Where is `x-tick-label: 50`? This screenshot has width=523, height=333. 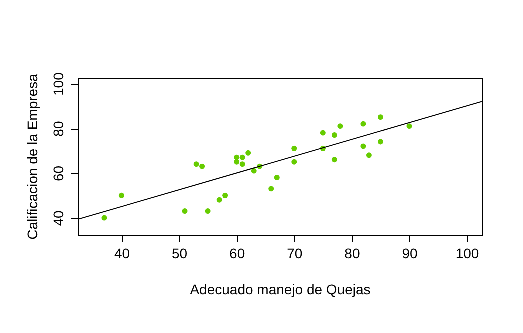
x-tick-label: 50 is located at coordinates (180, 254).